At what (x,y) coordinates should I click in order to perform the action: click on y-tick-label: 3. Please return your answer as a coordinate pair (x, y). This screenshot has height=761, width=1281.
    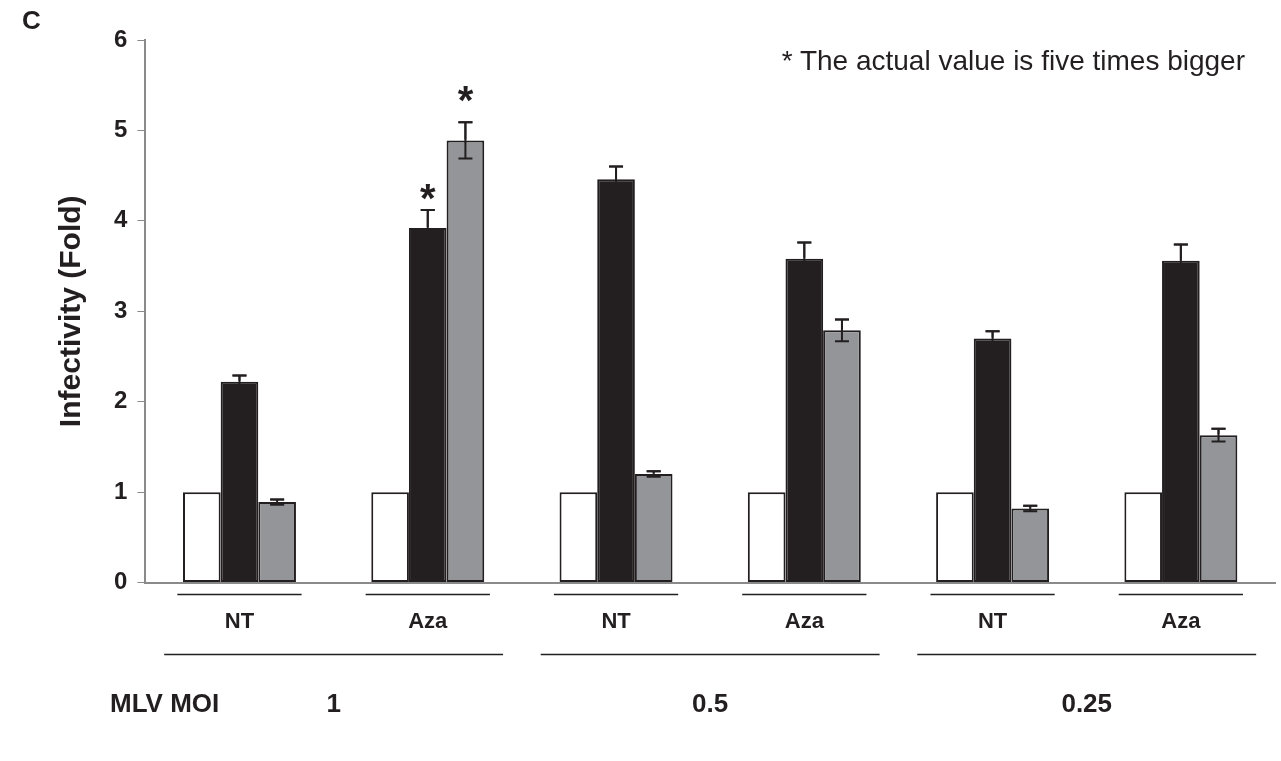
    Looking at the image, I should click on (120, 309).